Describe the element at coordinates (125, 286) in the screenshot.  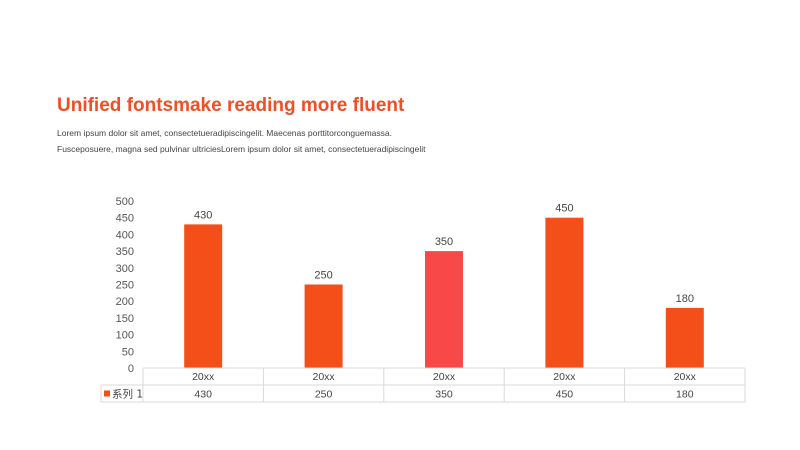
I see `y-tick-label: 250` at that location.